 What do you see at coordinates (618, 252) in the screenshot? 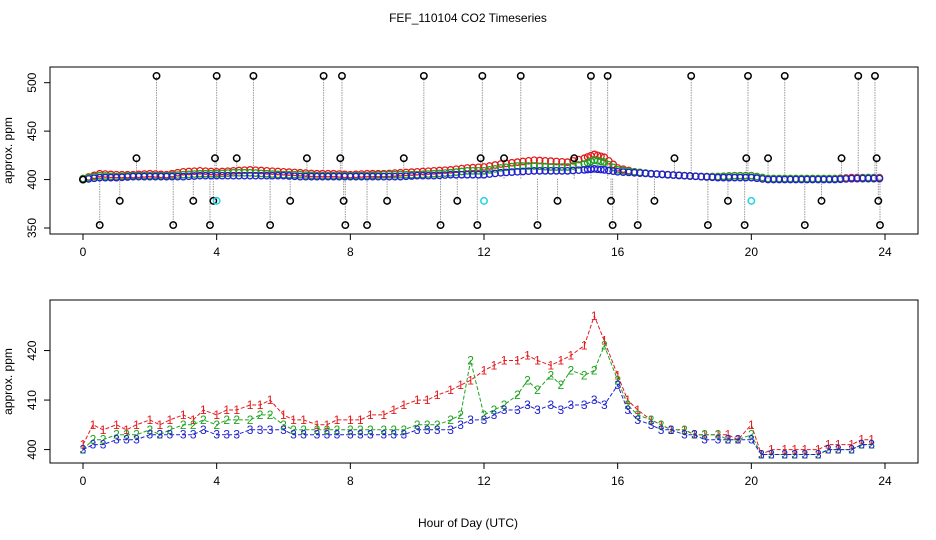
I see `x-tick-label: 16` at bounding box center [618, 252].